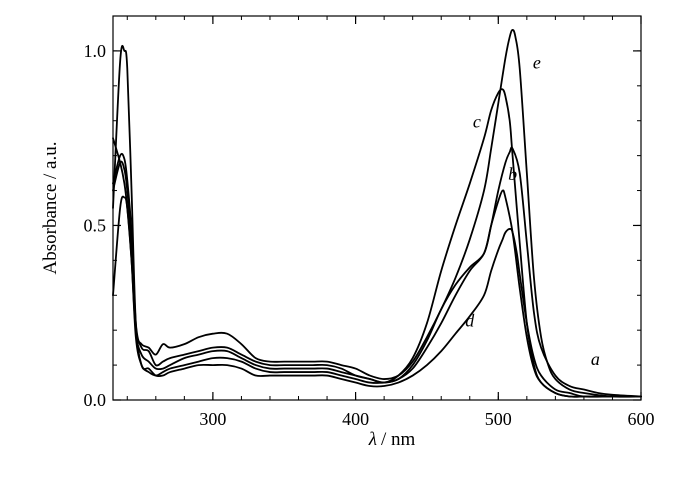 The width and height of the screenshot is (700, 481). What do you see at coordinates (595, 359) in the screenshot?
I see `series-label-a: a` at bounding box center [595, 359].